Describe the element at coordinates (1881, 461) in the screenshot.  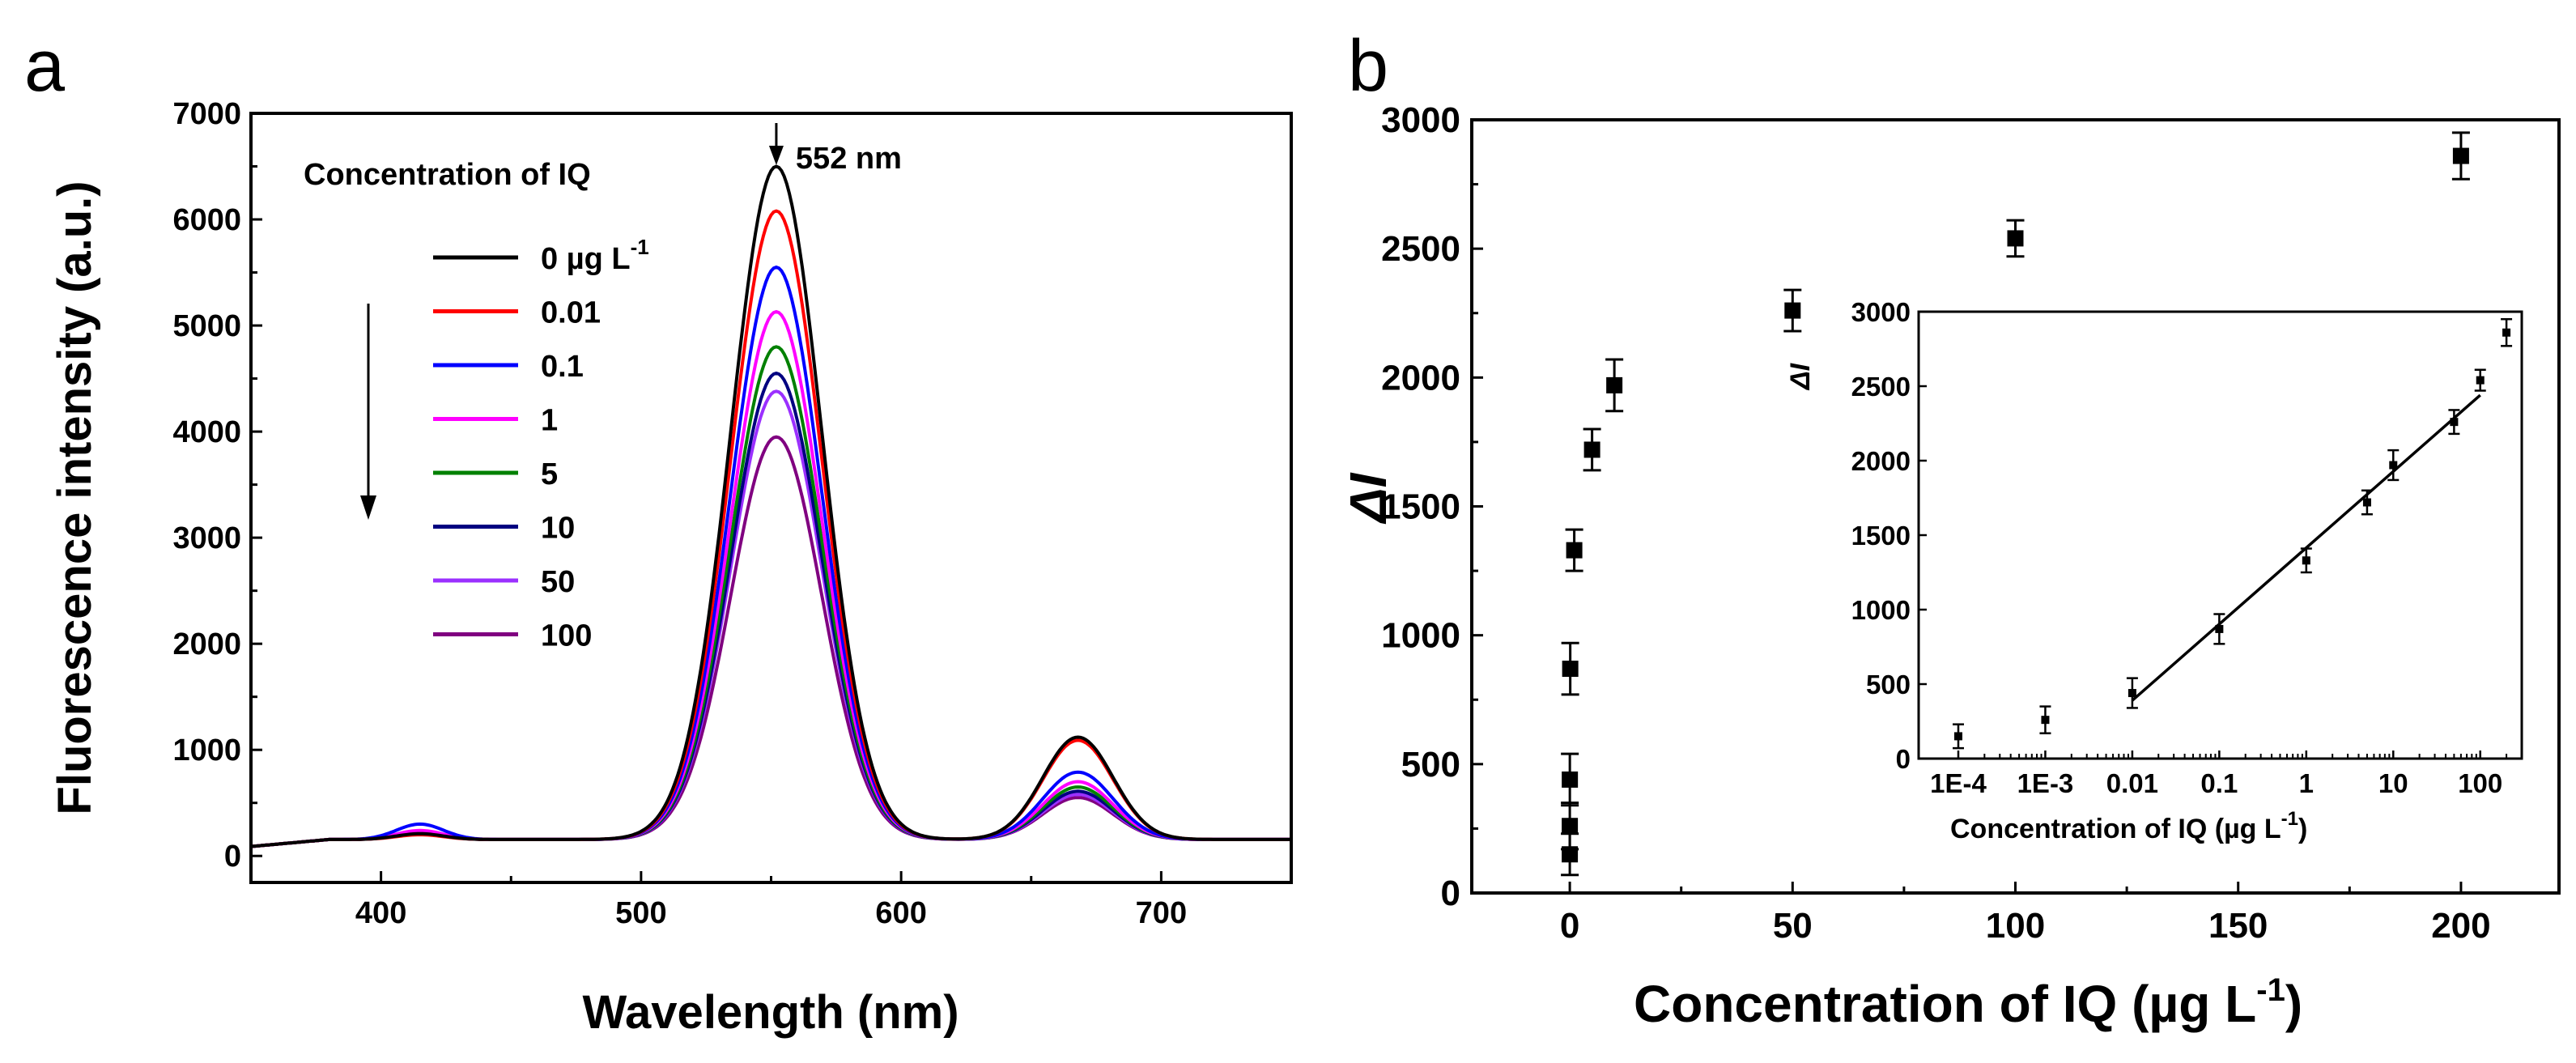
I see `inset-y-tick-label: 2000` at that location.